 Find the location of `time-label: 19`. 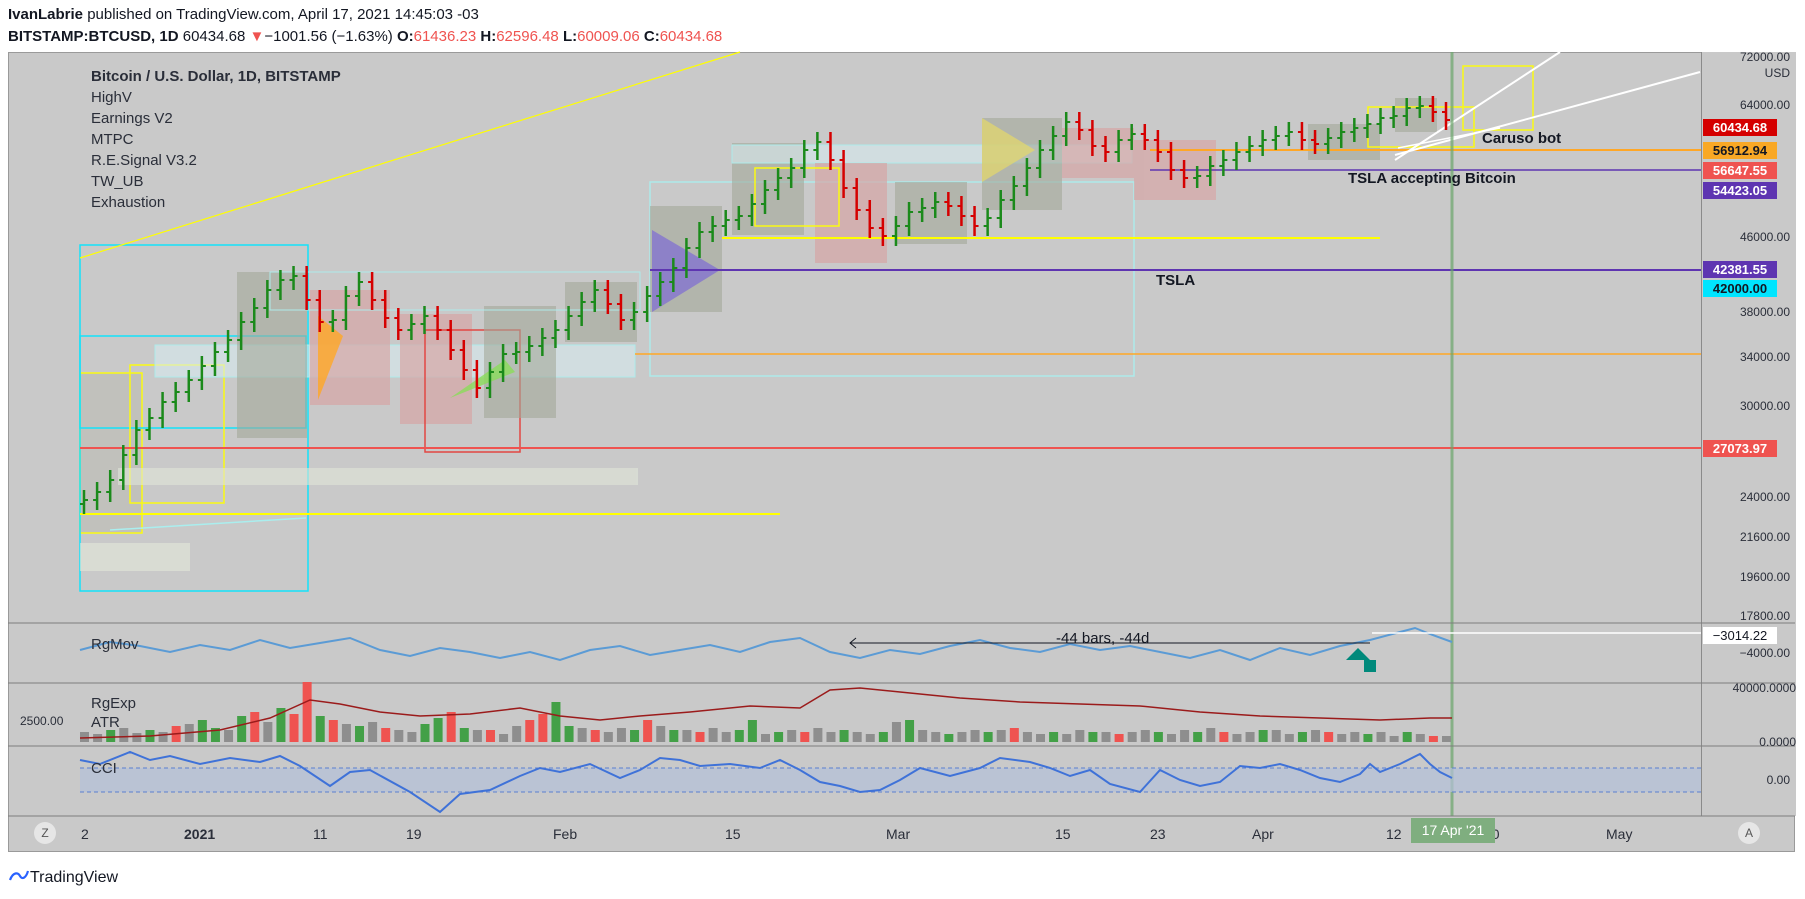

time-label: 19 is located at coordinates (414, 834).